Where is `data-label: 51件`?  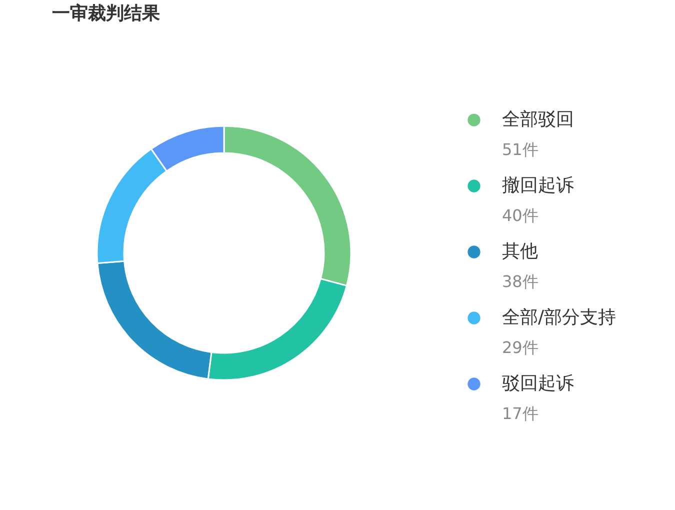 data-label: 51件 is located at coordinates (520, 150).